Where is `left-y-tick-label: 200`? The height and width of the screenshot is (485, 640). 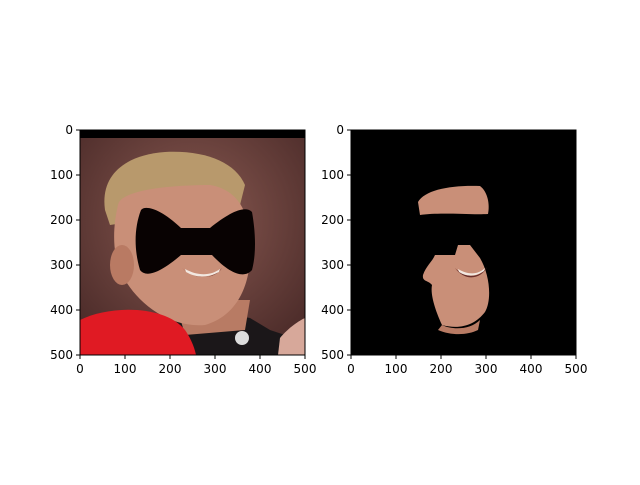
left-y-tick-label: 200 is located at coordinates (61, 220).